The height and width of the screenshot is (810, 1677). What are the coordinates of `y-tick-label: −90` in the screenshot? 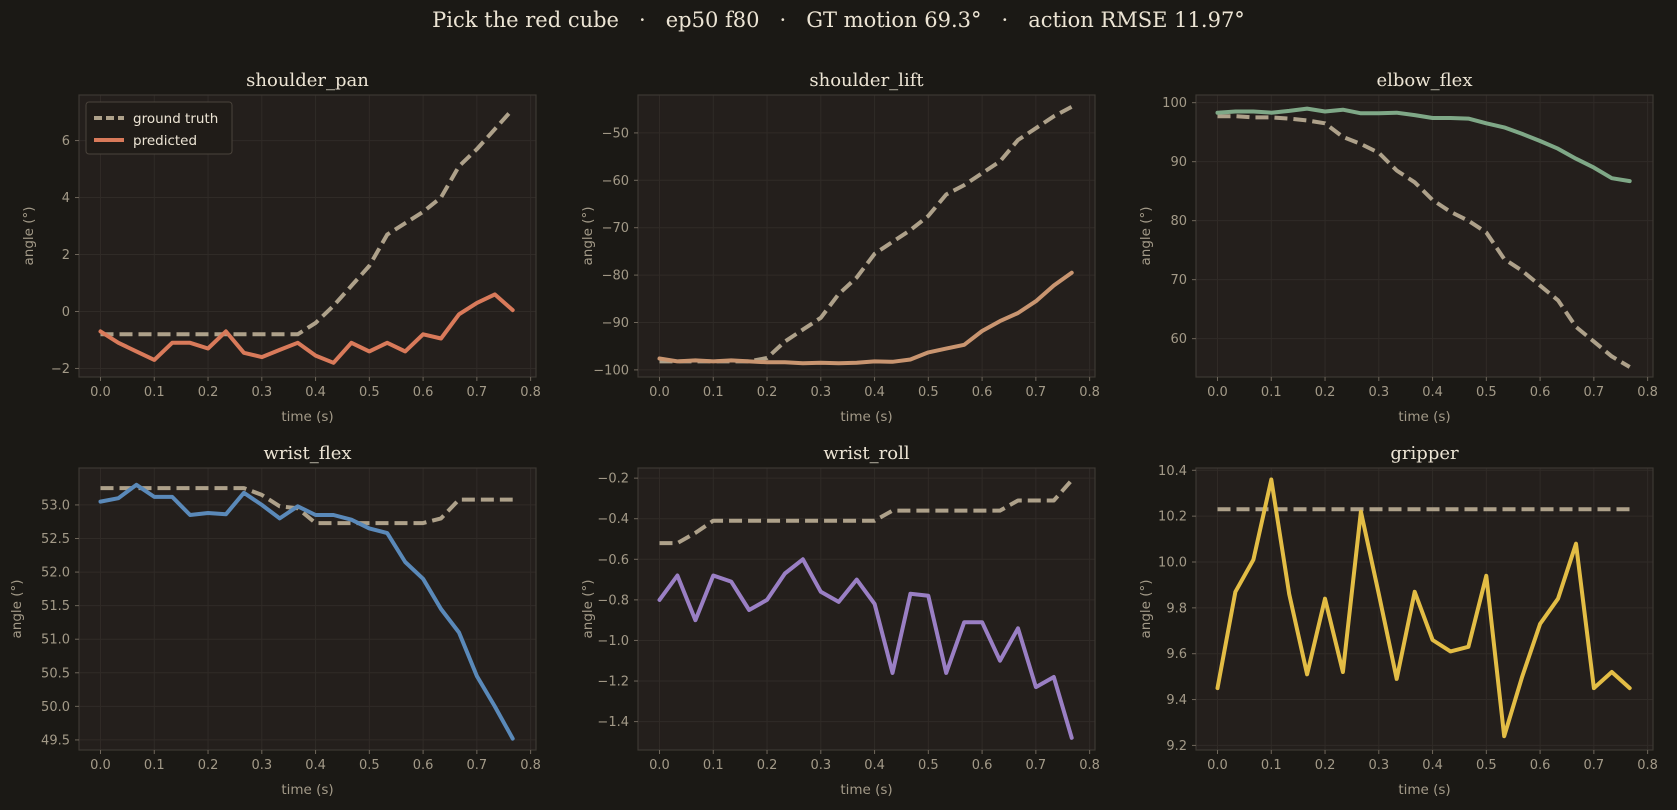 It's located at (615, 323).